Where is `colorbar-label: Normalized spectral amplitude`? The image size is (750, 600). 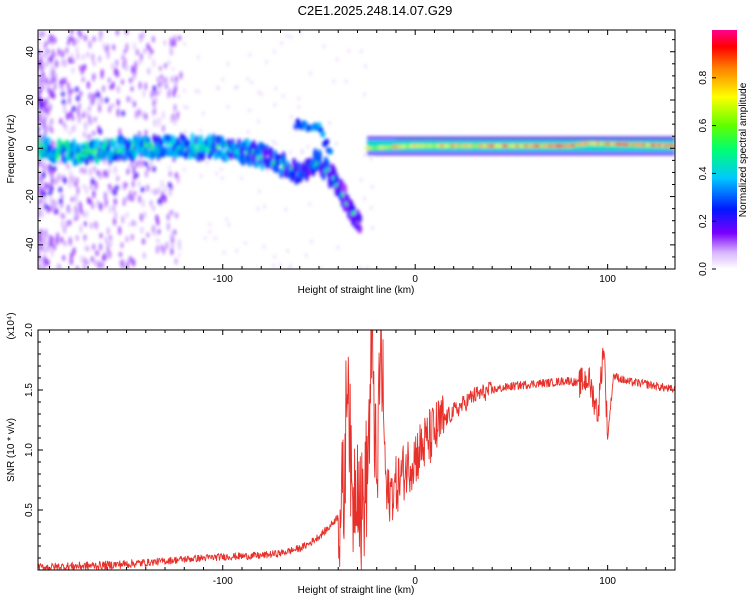
colorbar-label: Normalized spectral amplitude is located at coordinates (743, 149).